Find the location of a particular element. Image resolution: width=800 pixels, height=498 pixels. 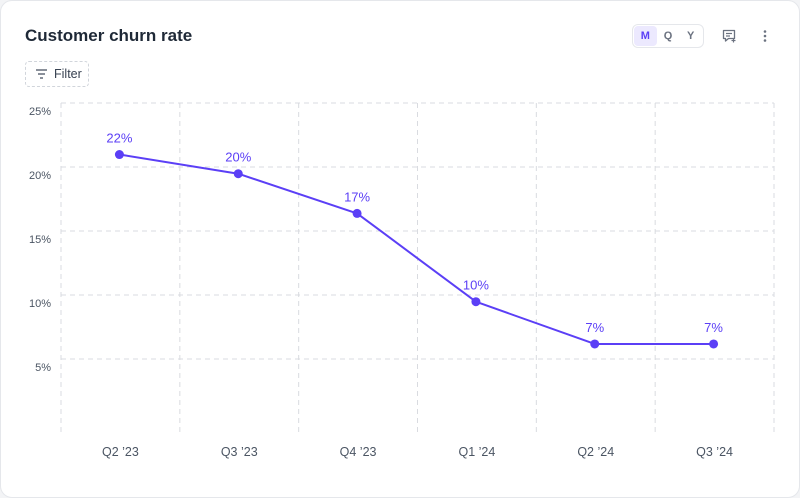

filter-button: Filter is located at coordinates (57, 74).